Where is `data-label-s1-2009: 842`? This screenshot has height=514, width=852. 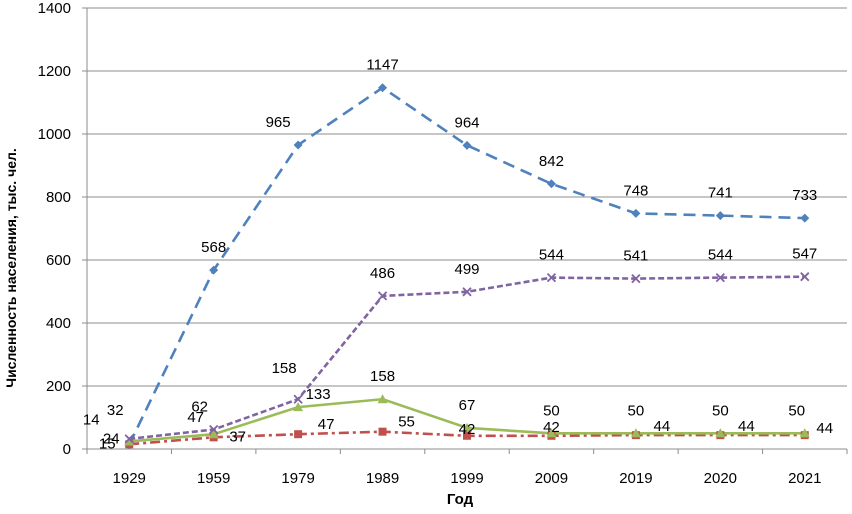 data-label-s1-2009: 842 is located at coordinates (551, 161).